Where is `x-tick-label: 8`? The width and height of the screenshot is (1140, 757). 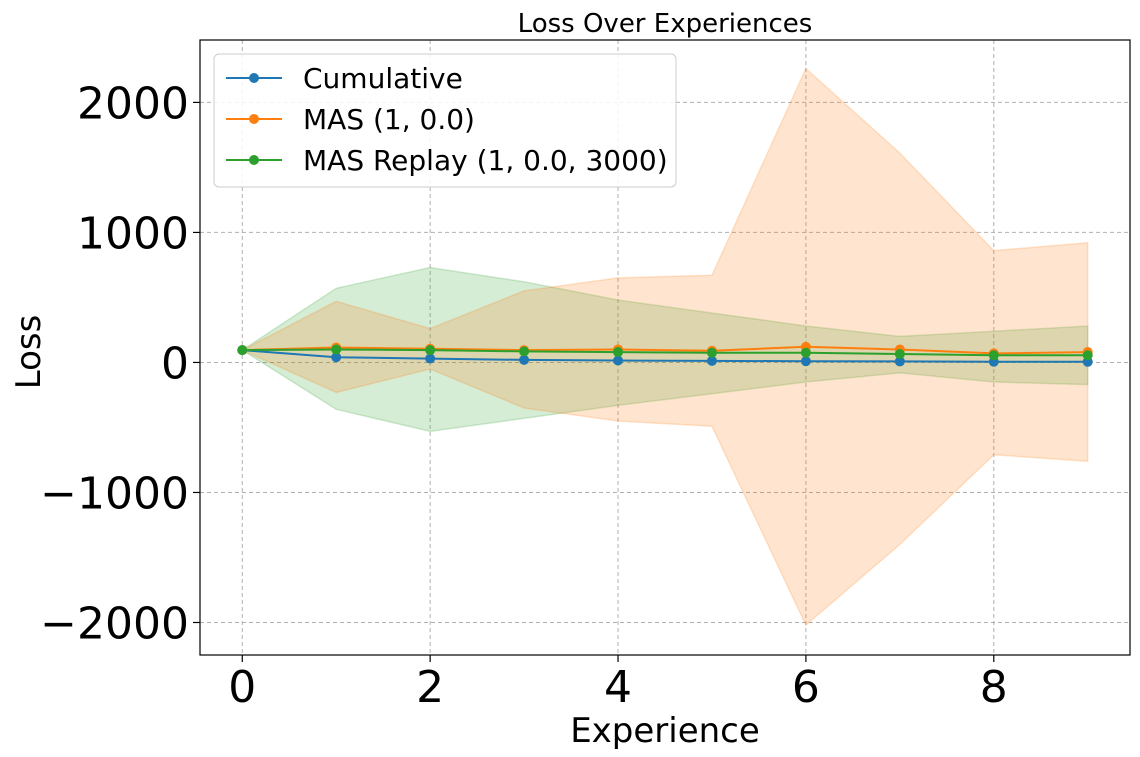
x-tick-label: 8 is located at coordinates (994, 687).